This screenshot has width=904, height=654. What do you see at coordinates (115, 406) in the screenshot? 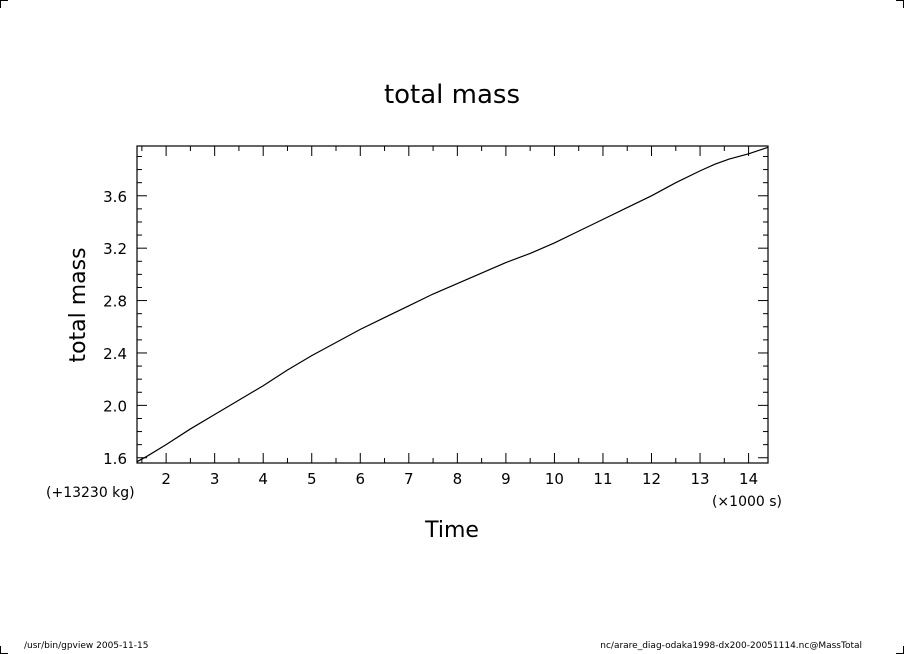
I see `y-tick-label: 2.0` at bounding box center [115, 406].